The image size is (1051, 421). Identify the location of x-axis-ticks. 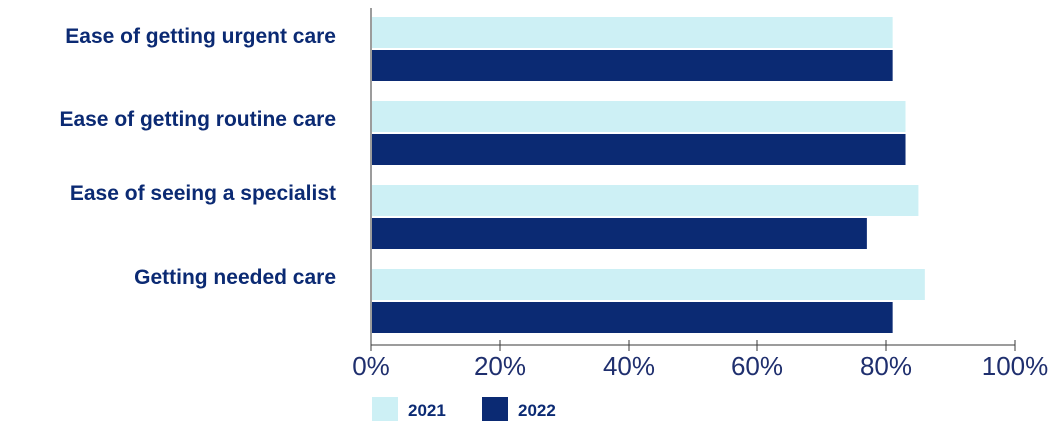
(693, 345).